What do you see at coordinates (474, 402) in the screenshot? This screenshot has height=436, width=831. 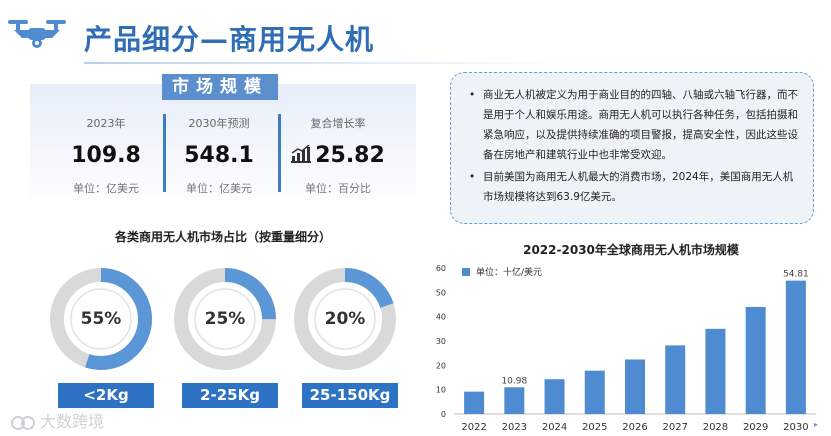 I see `bar-2022` at bounding box center [474, 402].